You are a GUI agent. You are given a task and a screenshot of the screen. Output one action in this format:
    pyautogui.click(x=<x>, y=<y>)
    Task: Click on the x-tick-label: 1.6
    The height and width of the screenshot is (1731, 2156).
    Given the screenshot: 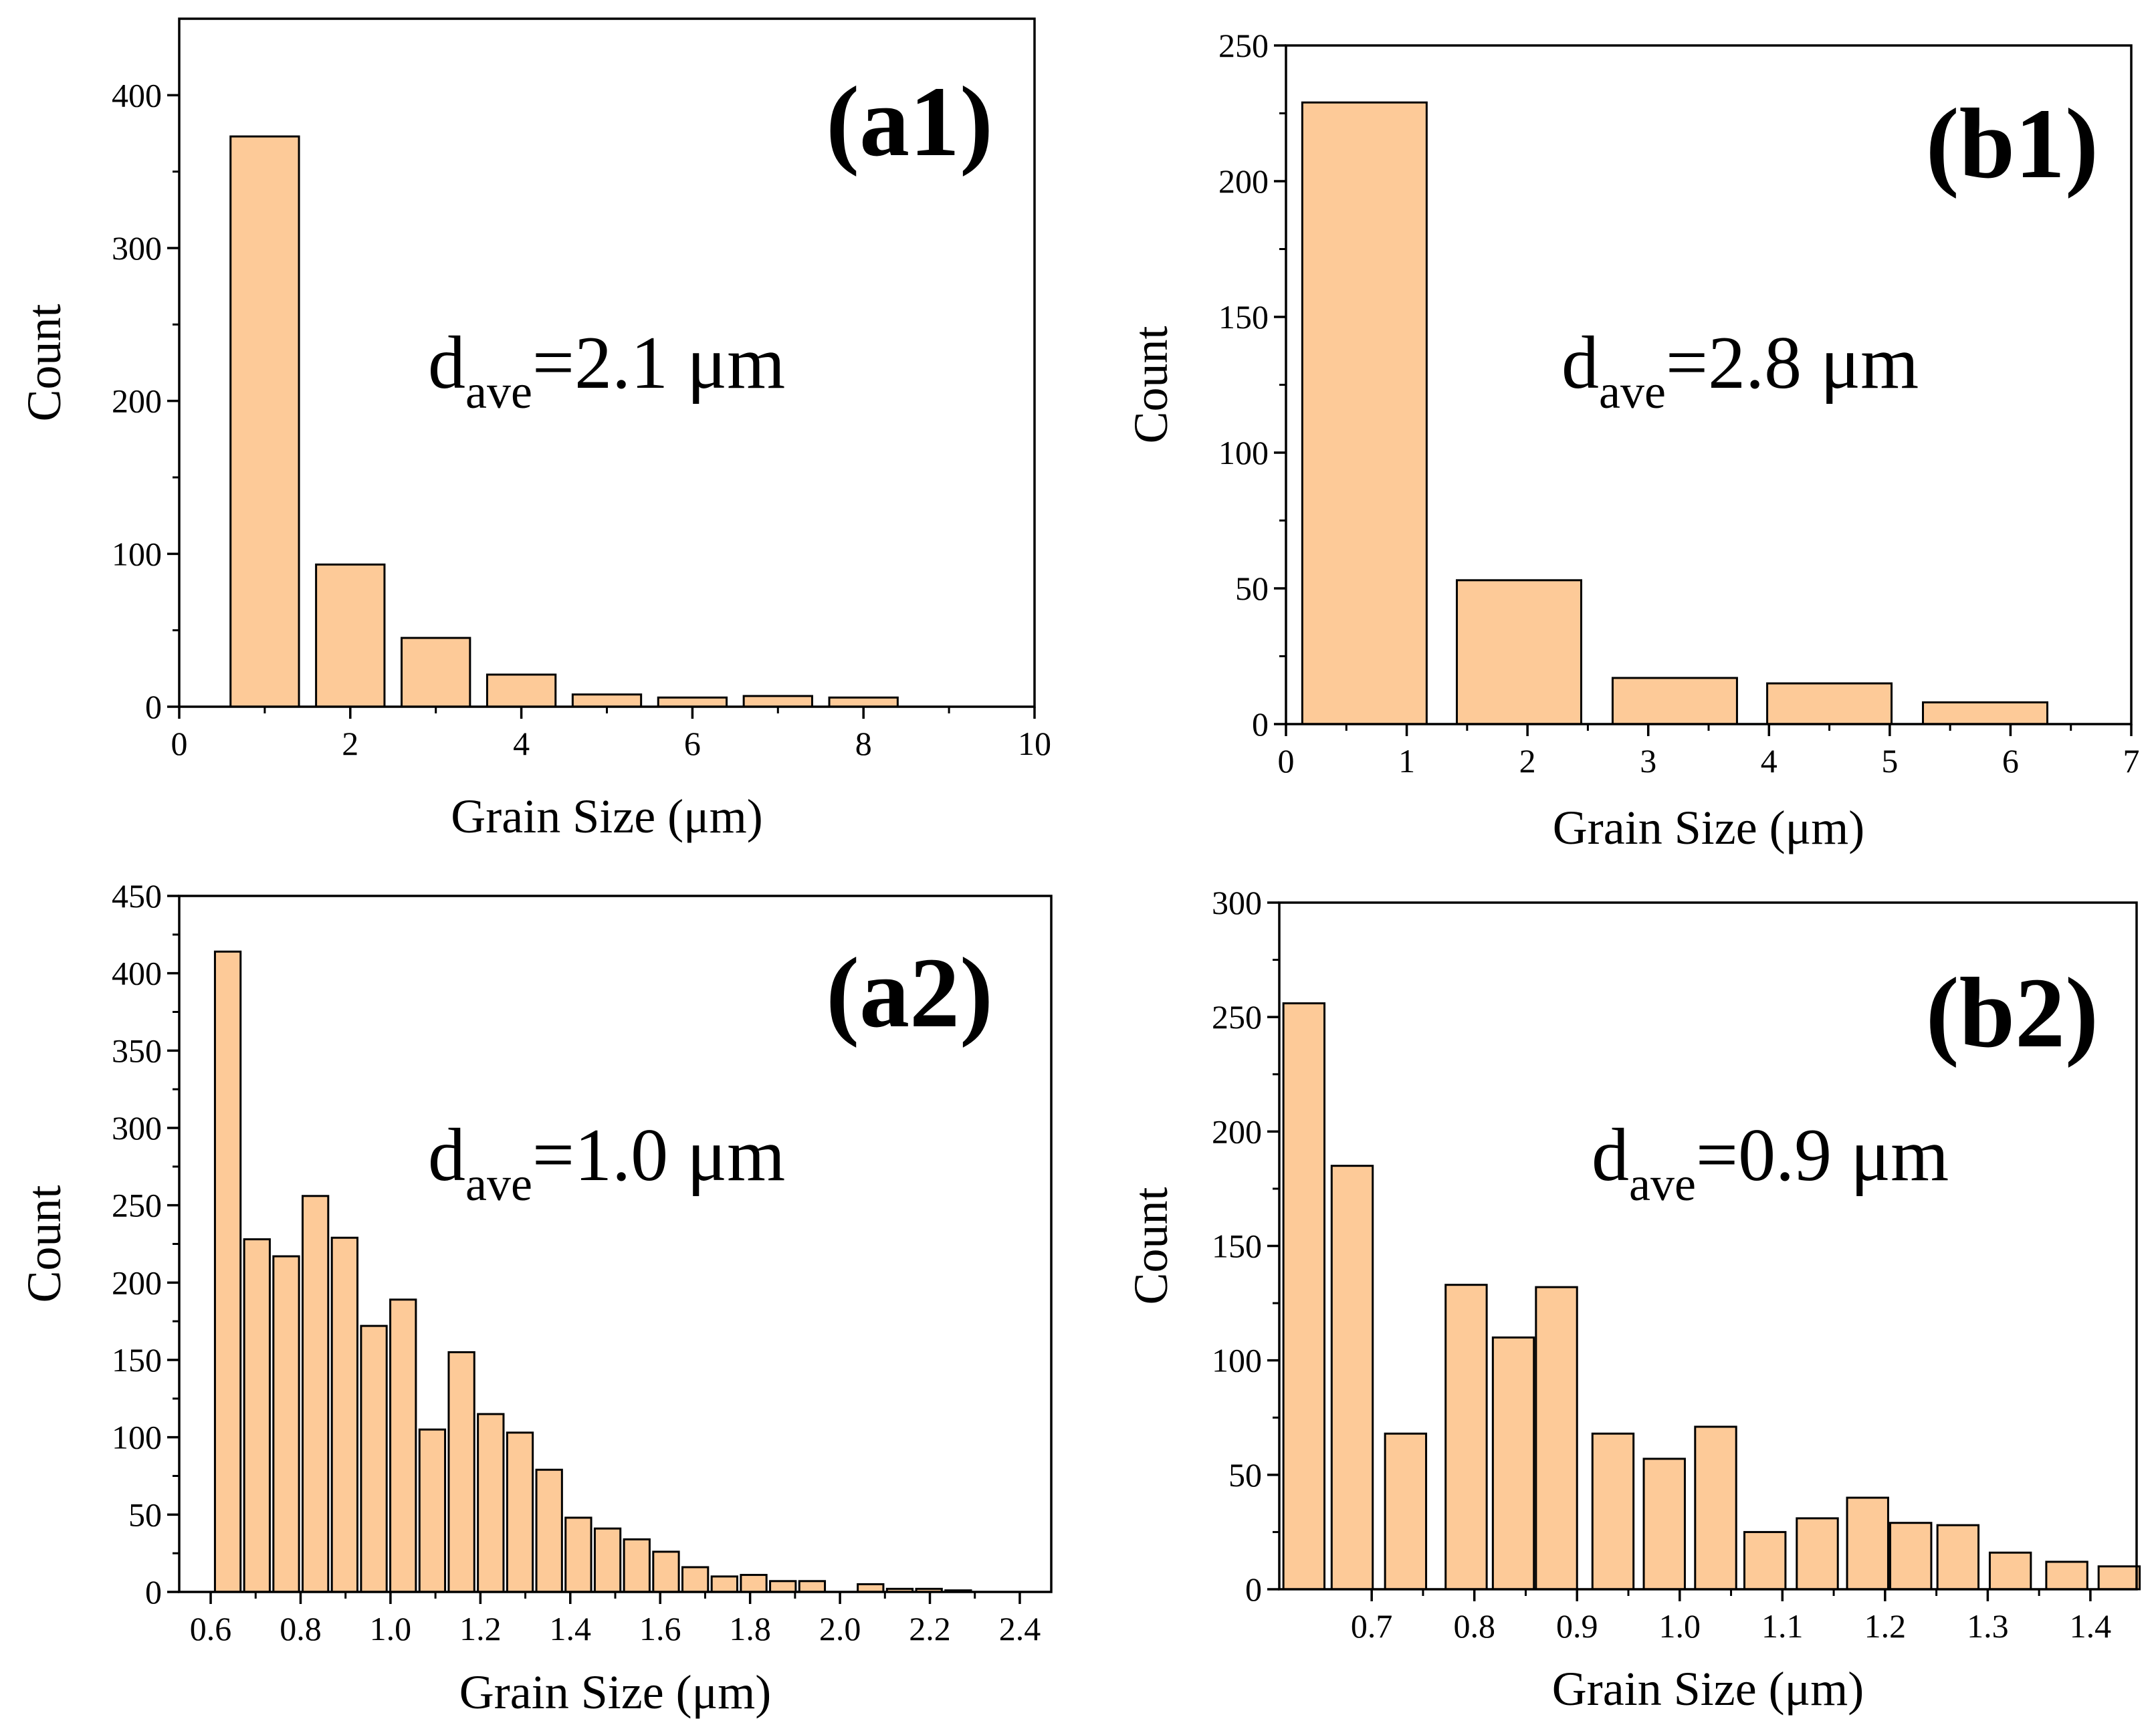 What is the action you would take?
    pyautogui.click(x=660, y=1628)
    